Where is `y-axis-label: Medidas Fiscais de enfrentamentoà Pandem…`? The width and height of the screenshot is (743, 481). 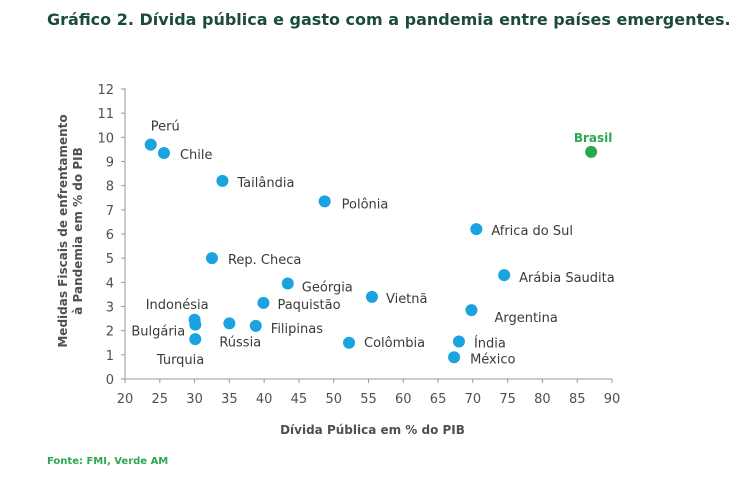 y-axis-label: Medidas Fiscais de enfrentamentoà Pandem… is located at coordinates (70, 230).